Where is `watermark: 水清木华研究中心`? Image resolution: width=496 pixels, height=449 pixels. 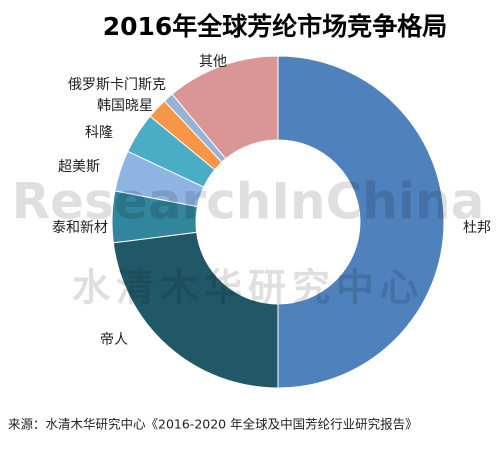
watermark: 水清木华研究中心 is located at coordinates (248, 288).